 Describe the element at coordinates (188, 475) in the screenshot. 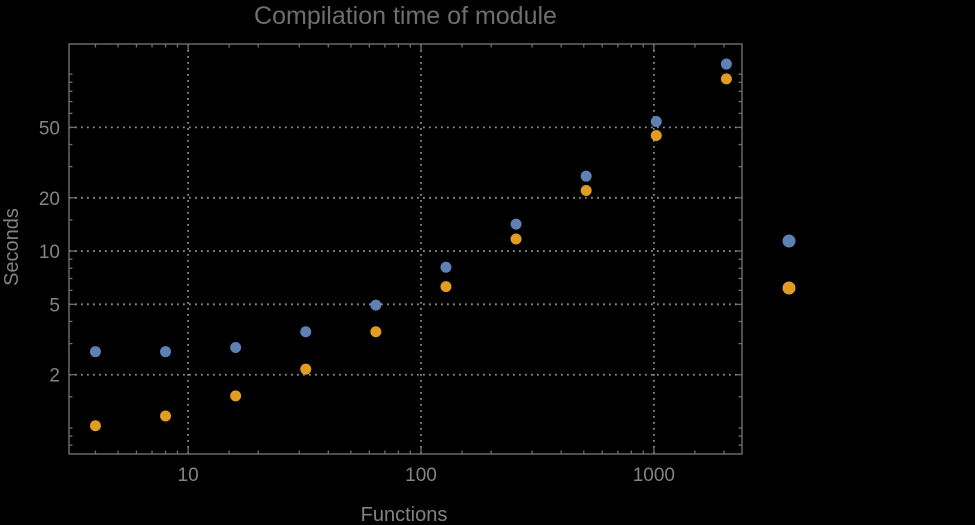

I see `x-tick-label: 10` at that location.